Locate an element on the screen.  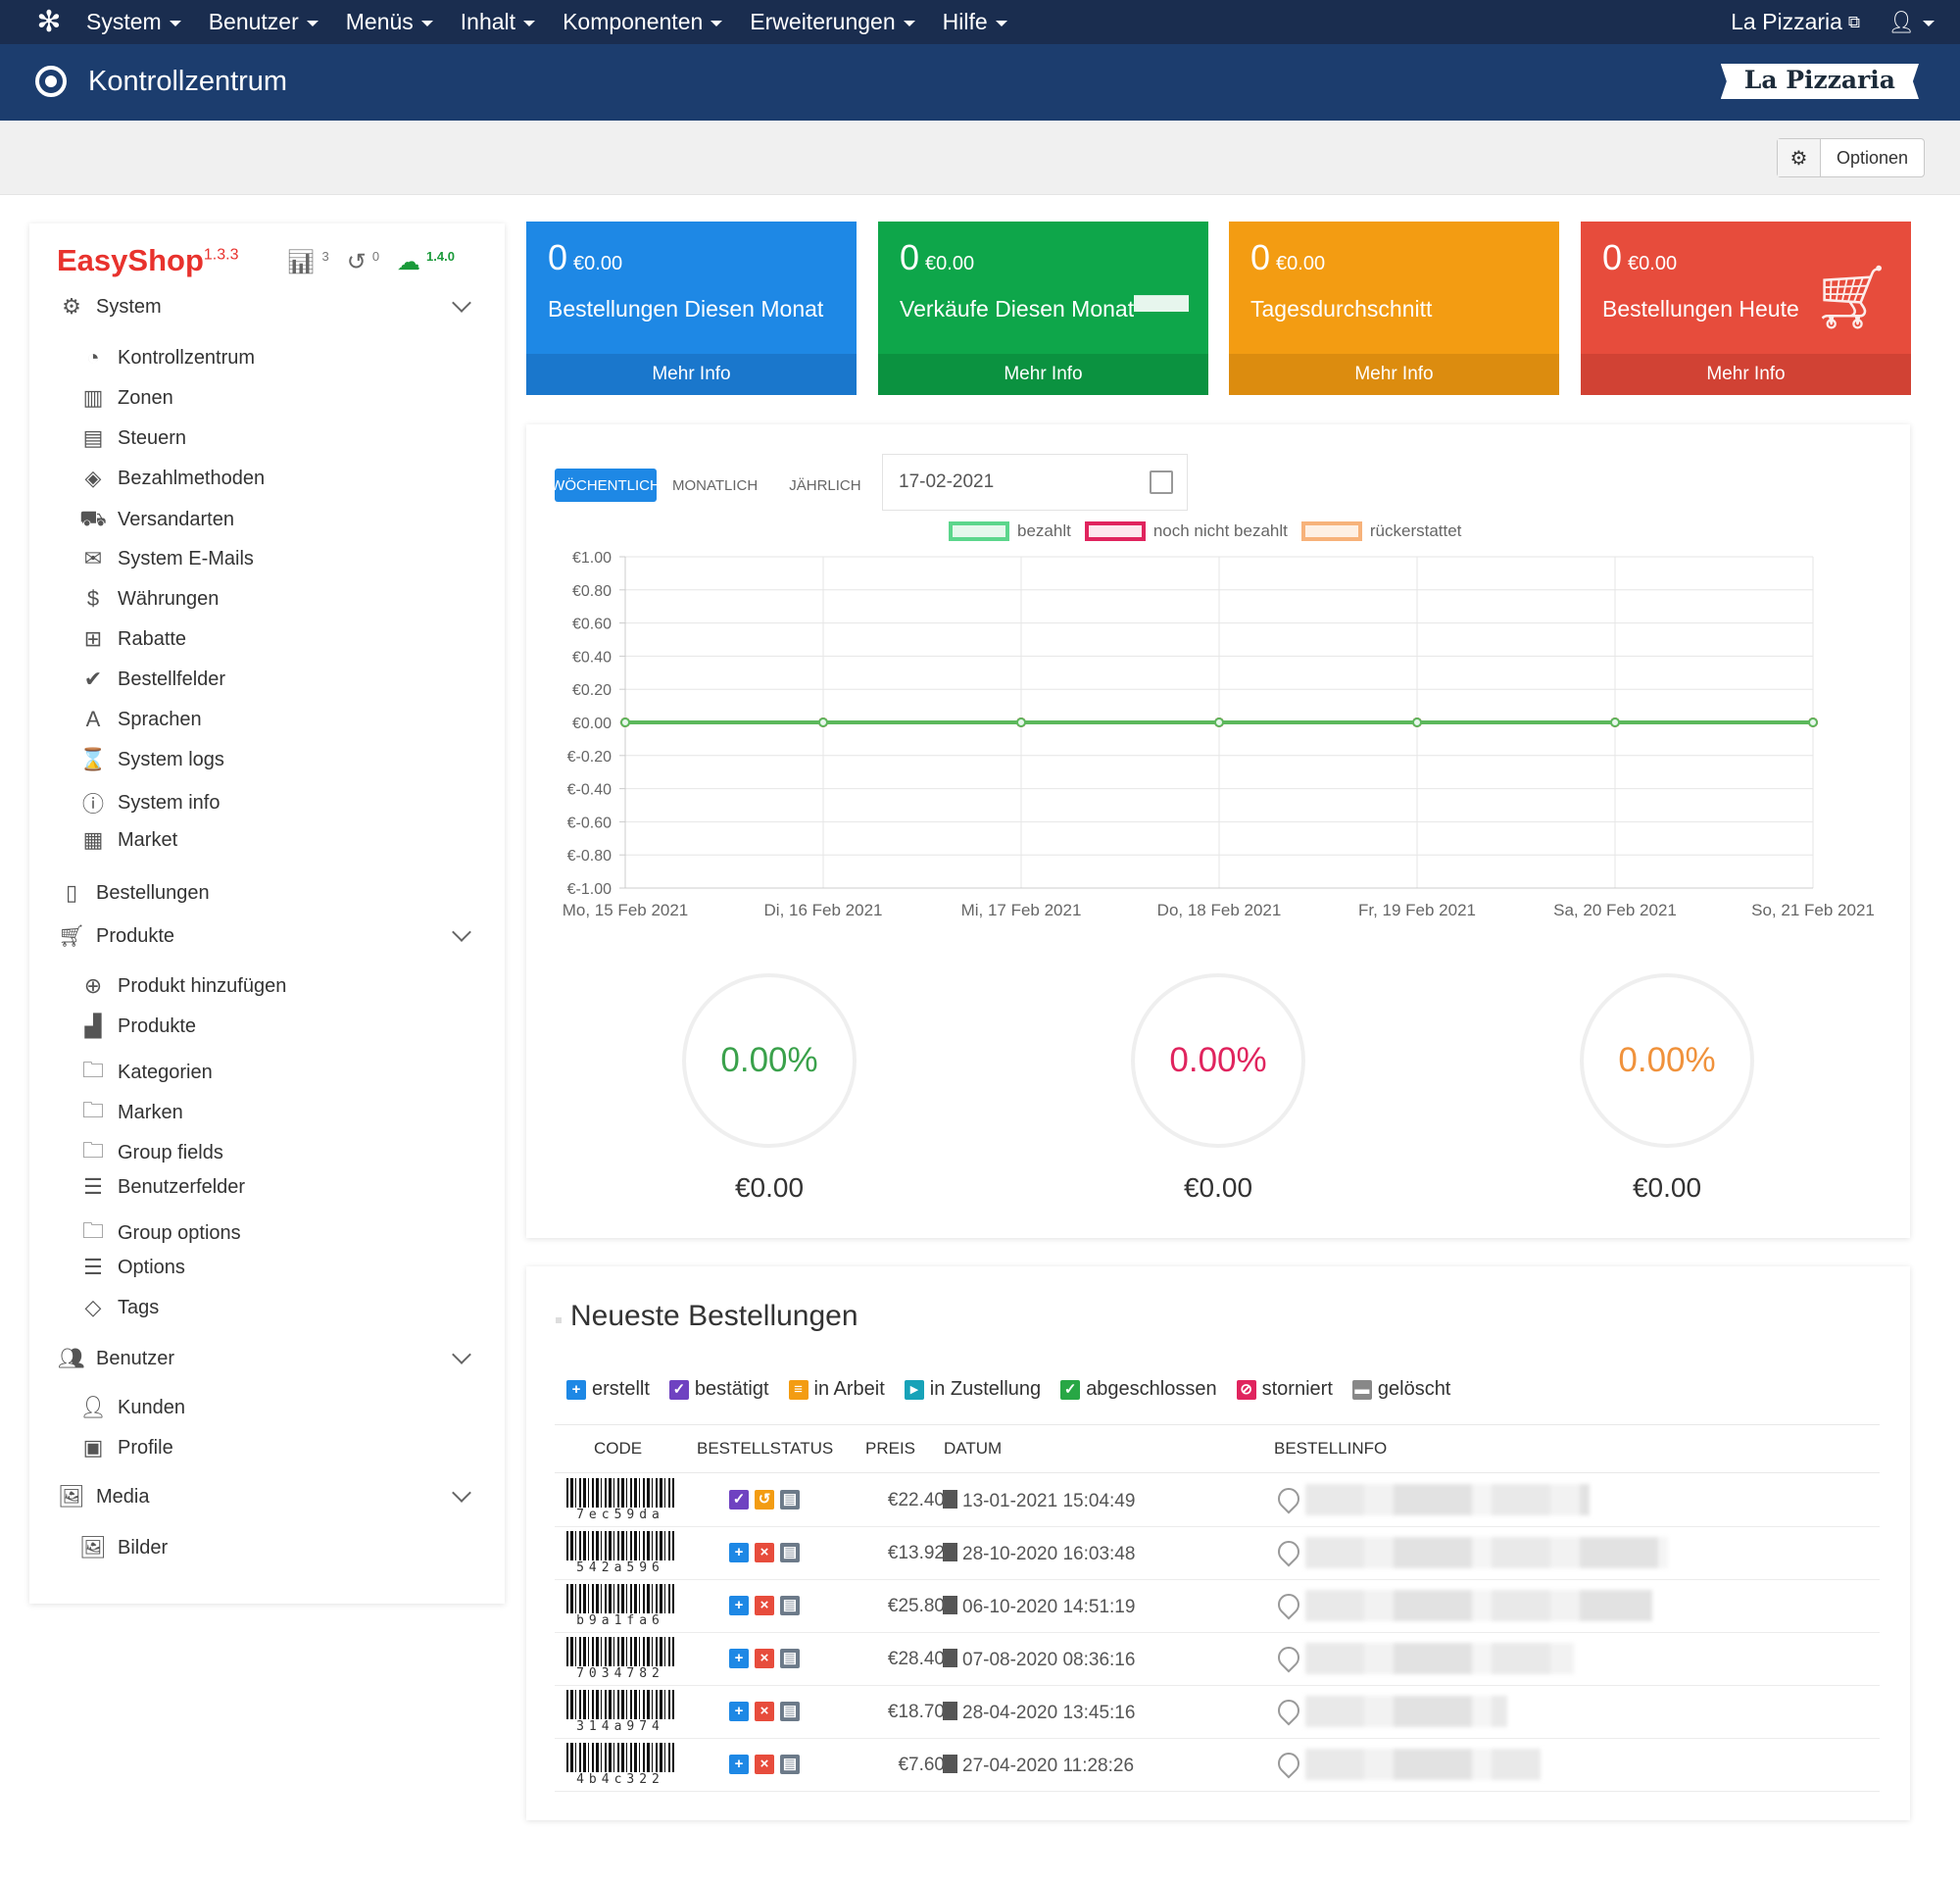
sidebar-item-versandarten: ⛟ Versandarten is located at coordinates (156, 520).